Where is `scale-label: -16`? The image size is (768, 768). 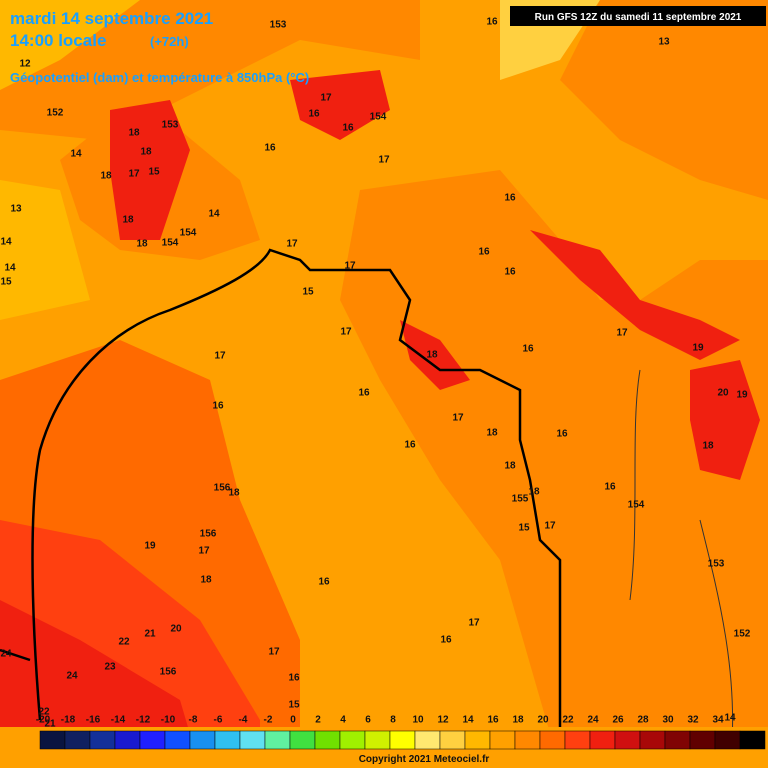 scale-label: -16 is located at coordinates (93, 720).